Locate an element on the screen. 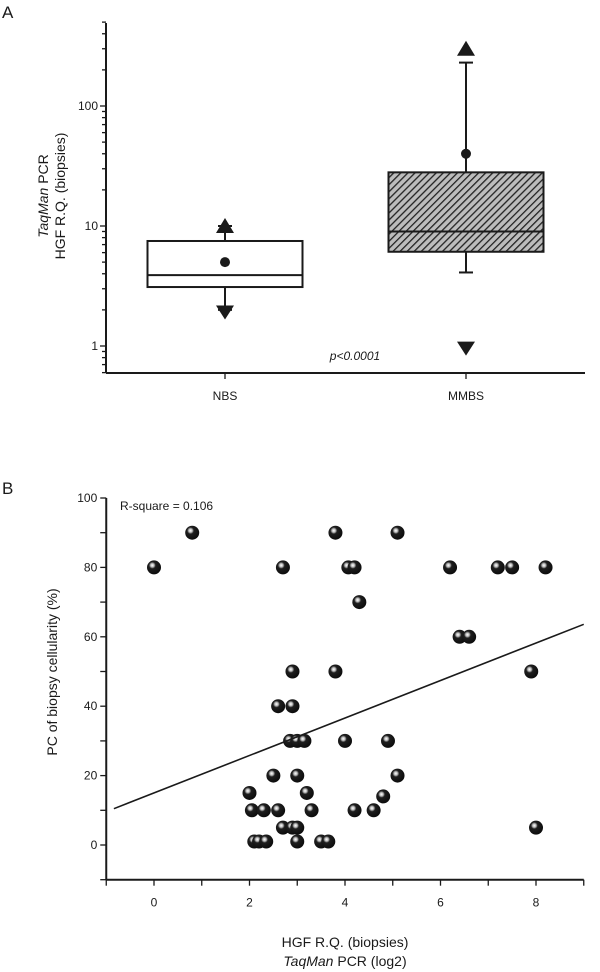  panel-b-x-axis-title-line1: HGF R.Q. (biopsies) is located at coordinates (345, 942).